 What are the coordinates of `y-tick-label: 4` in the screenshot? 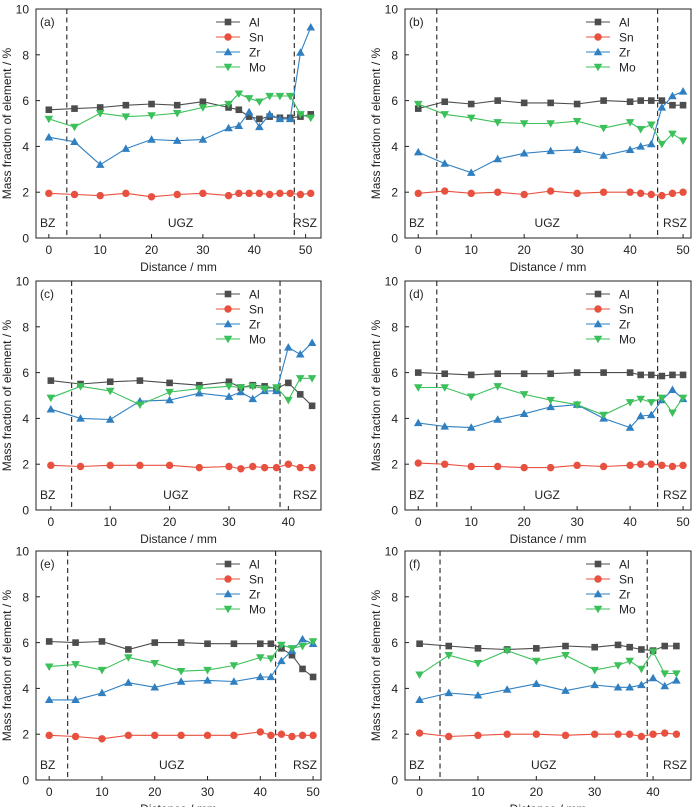 It's located at (394, 689).